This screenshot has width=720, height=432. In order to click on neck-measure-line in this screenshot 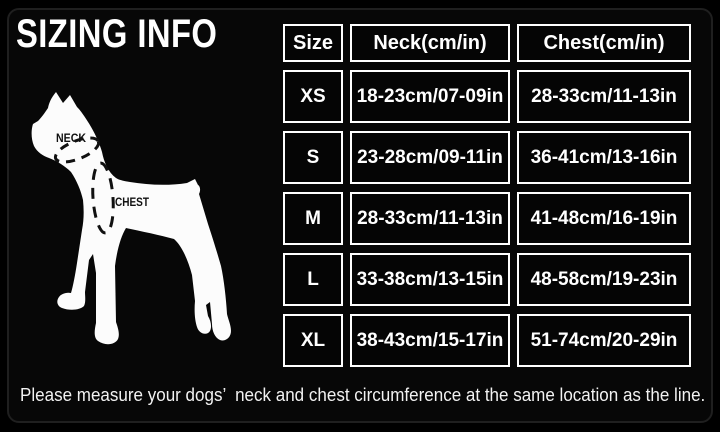, I will do `click(77, 150)`.